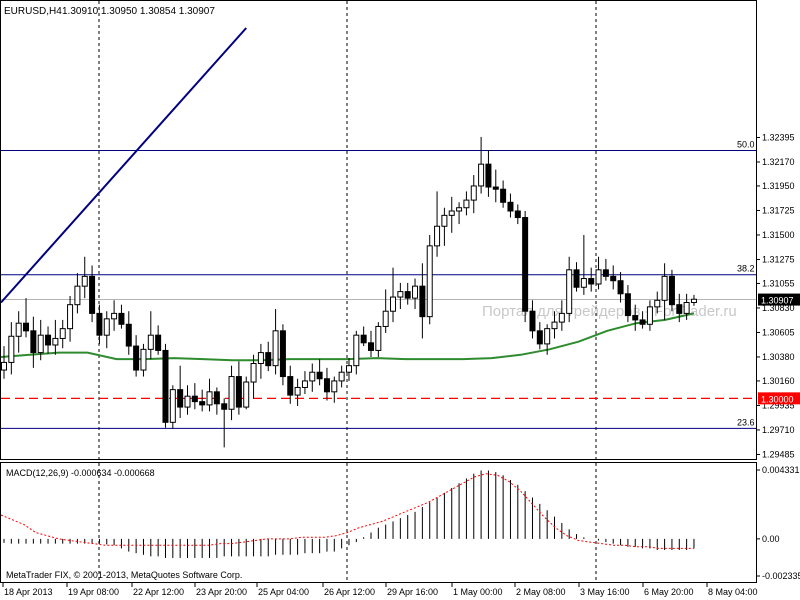 This screenshot has width=800, height=600. Describe the element at coordinates (93, 592) in the screenshot. I see `time-tick-label: 19 Apr 08:00` at that location.